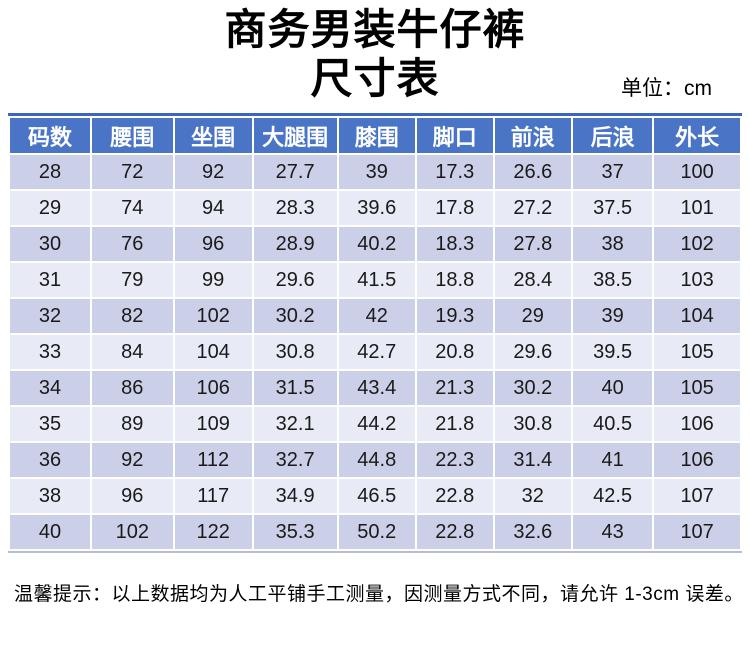  Describe the element at coordinates (613, 352) in the screenshot. I see `table-cell: 39.5` at that location.